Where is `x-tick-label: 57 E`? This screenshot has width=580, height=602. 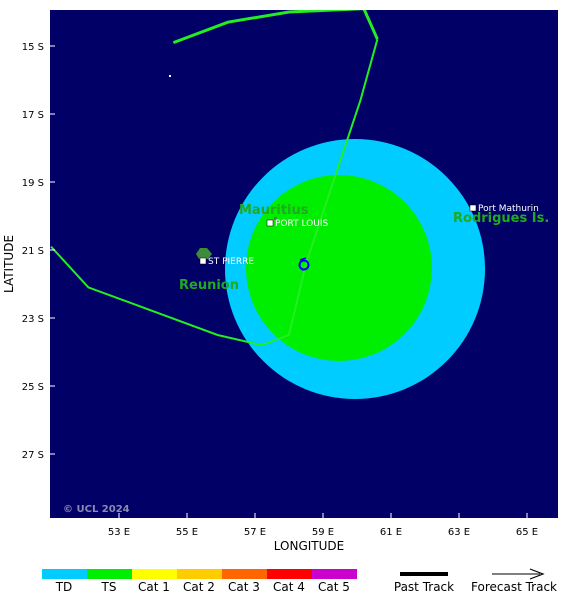 x-tick-label: 57 E is located at coordinates (255, 532).